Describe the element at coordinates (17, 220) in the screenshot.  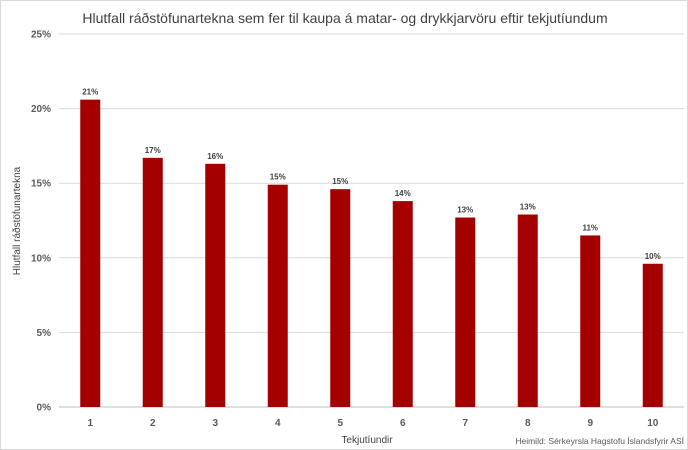
I see `y-axis-label: Hlutfall ráðstöfunartekna` at that location.